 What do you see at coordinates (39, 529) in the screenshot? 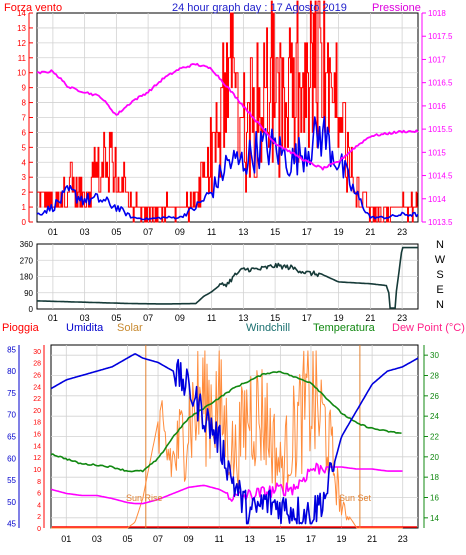
I see `rain-tick-label: 0` at bounding box center [39, 529].